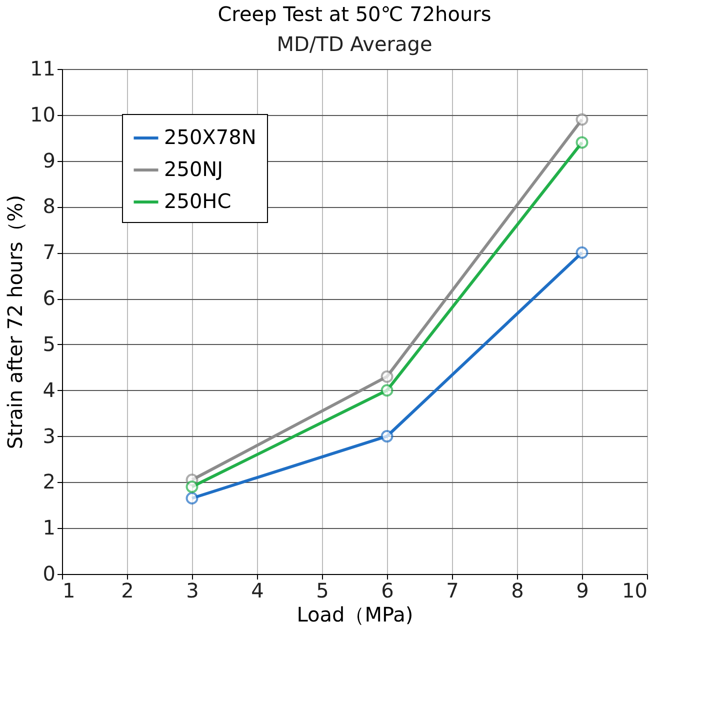 The image size is (728, 717). I want to click on x-axis-title: Load（MPa), so click(355, 614).